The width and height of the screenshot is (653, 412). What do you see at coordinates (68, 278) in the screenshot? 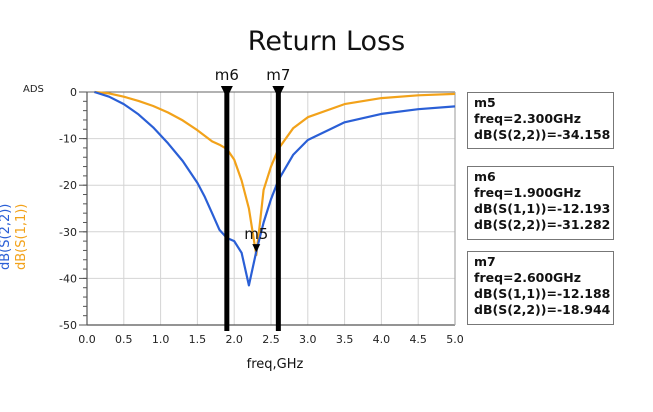
I see `y-tick-label: -40` at bounding box center [68, 278].